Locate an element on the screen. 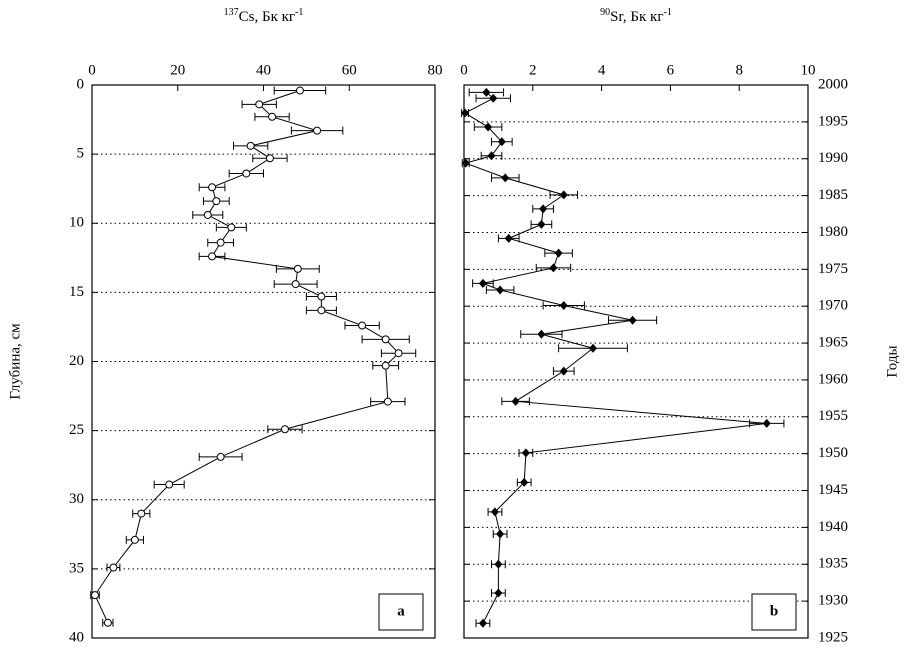 Image resolution: width=905 pixels, height=649 pixels. y-tick-label: 25 is located at coordinates (76, 430).